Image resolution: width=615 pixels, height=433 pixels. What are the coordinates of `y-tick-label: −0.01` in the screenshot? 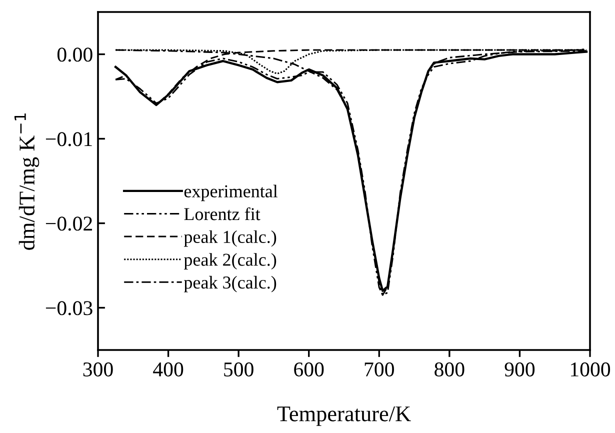 It's located at (69, 139).